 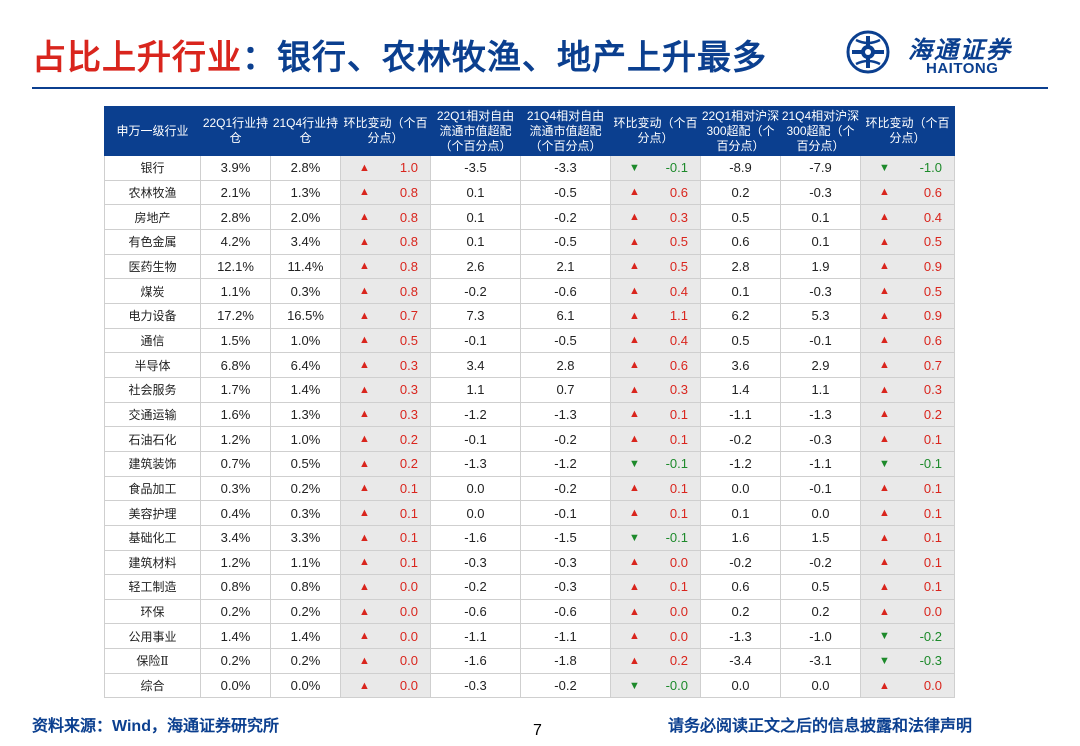 What do you see at coordinates (565, 611) in the screenshot?
I see `free-float-overweight-21q4: -0.6` at bounding box center [565, 611].